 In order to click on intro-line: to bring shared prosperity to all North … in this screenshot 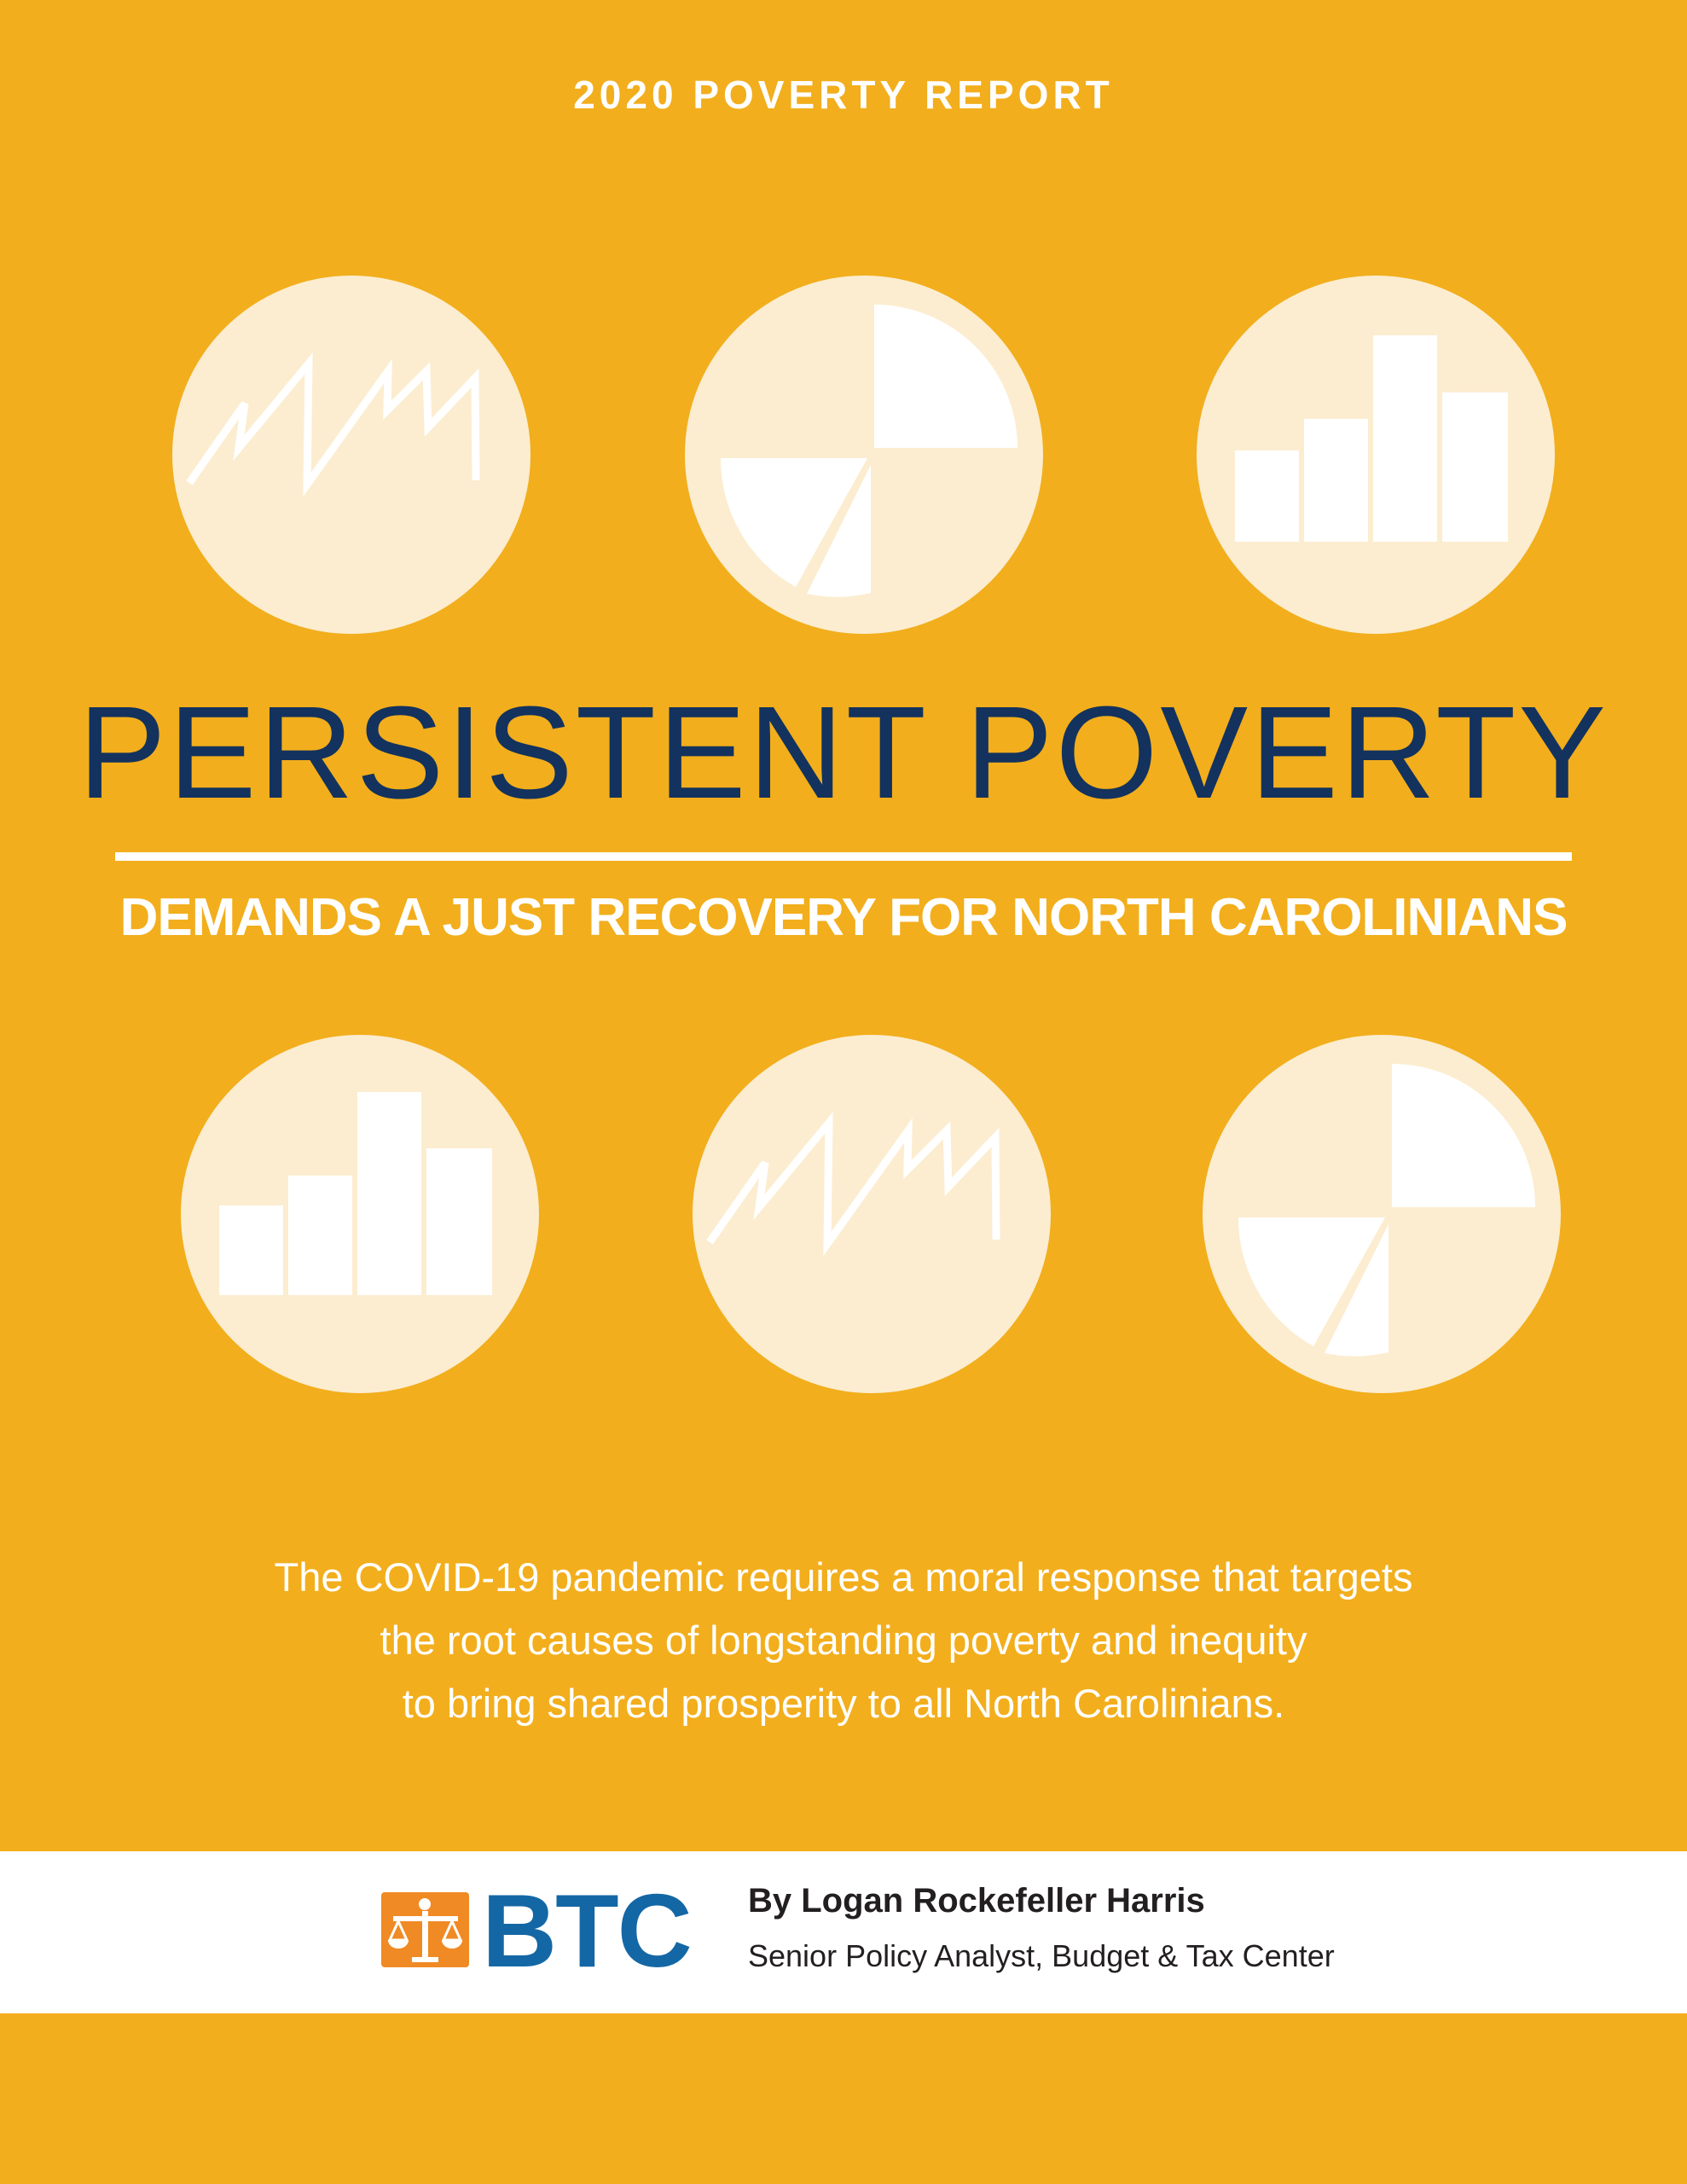, I will do `click(843, 1703)`.